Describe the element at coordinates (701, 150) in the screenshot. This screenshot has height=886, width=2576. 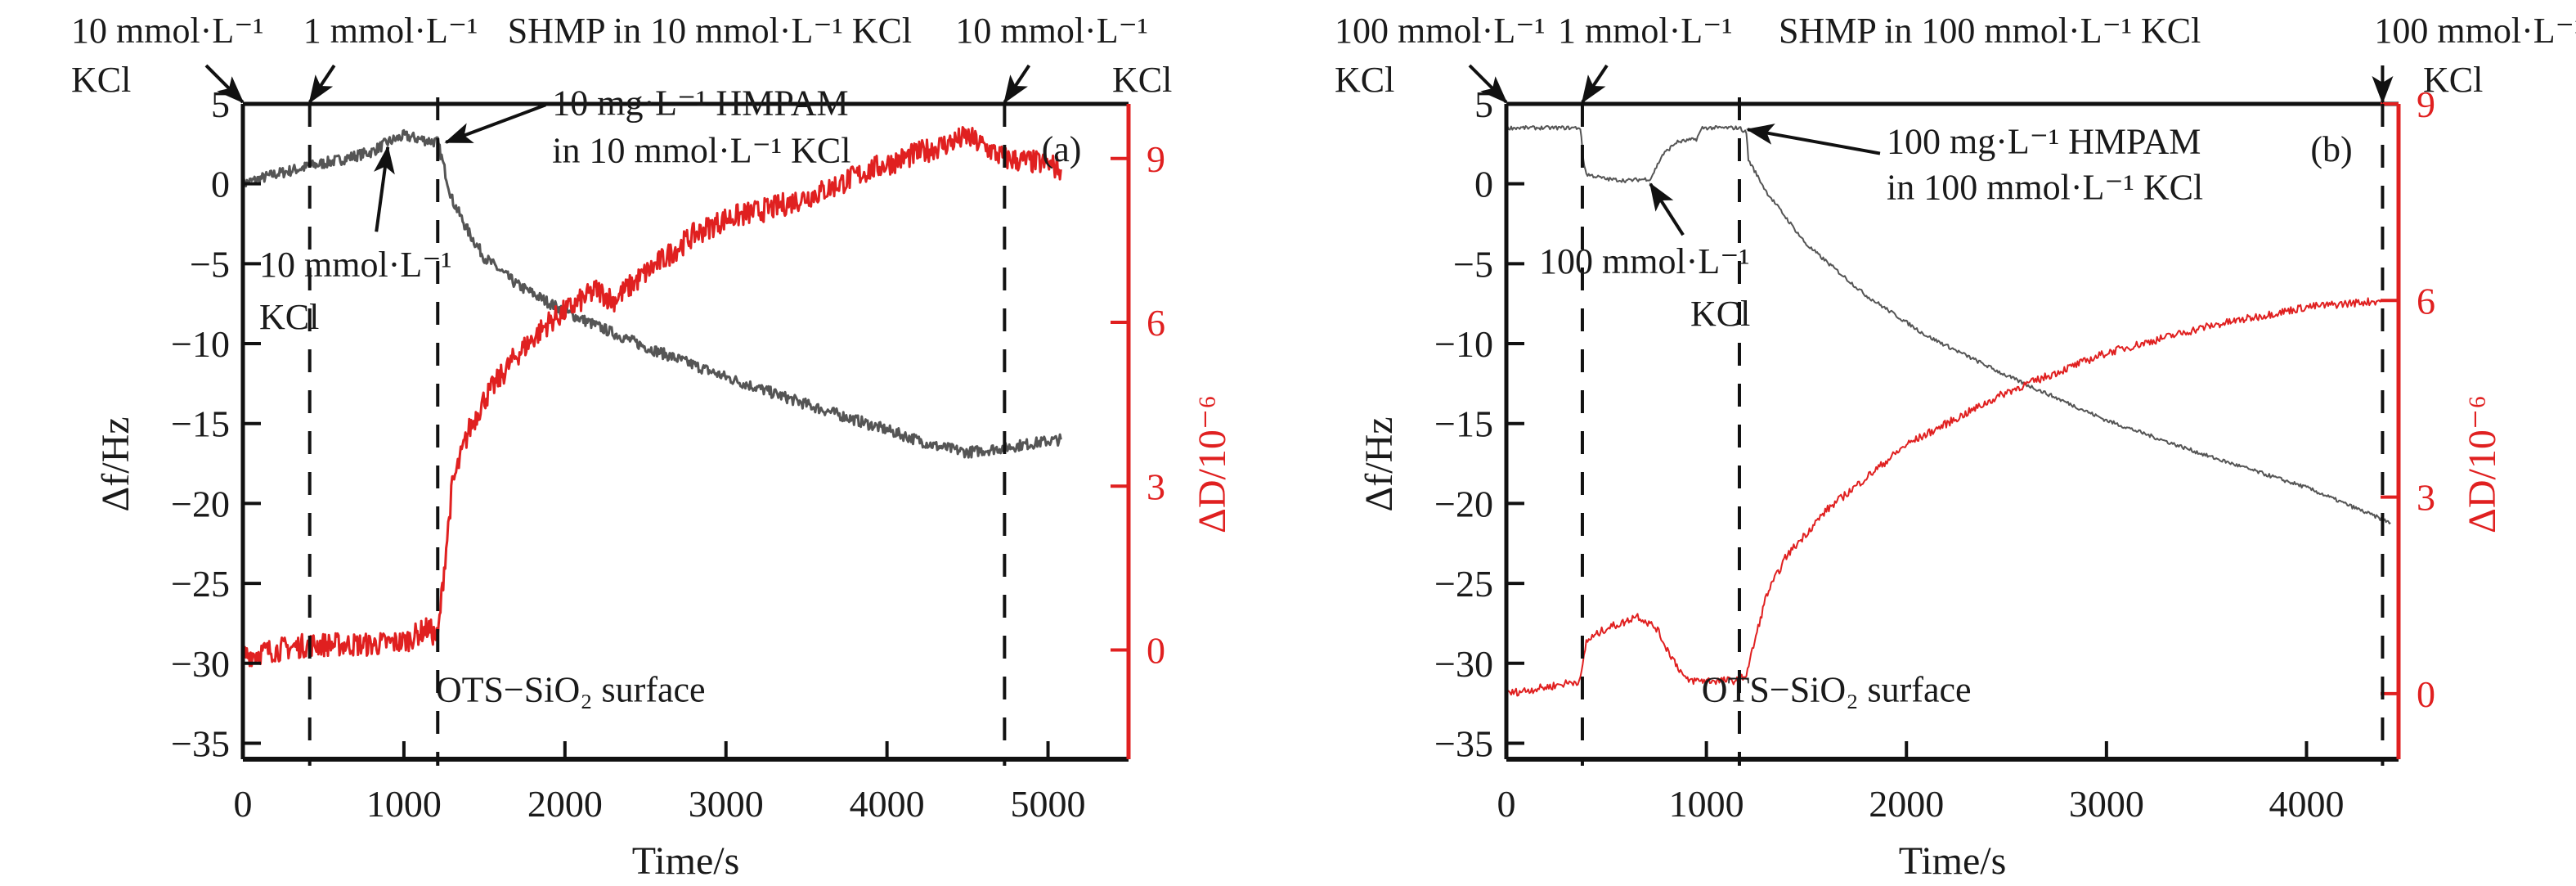
I see `hmpam-annotation-line2: in 10 mmol·L⁻¹ KCl` at that location.